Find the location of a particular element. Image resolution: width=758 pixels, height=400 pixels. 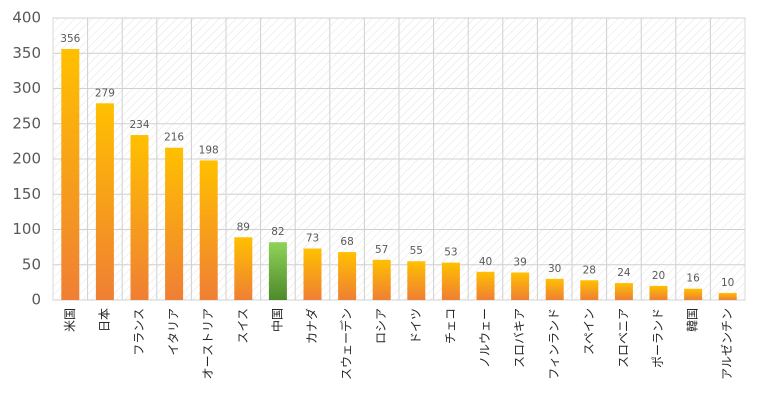

value-label: 356 is located at coordinates (70, 39).